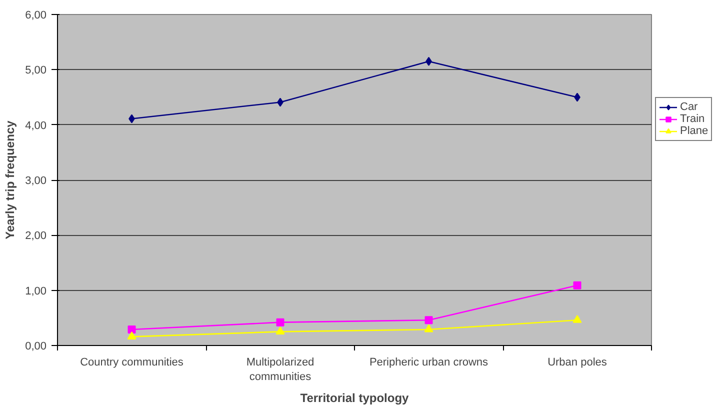  Describe the element at coordinates (36, 70) in the screenshot. I see `y-tick-label: 5,00` at that location.